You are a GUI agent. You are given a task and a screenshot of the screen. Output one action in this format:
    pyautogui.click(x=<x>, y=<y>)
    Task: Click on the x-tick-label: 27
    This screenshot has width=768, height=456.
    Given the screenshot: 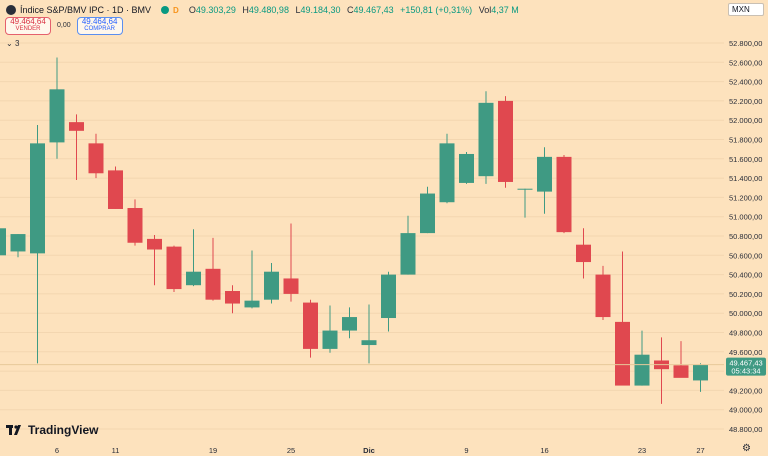 What is the action you would take?
    pyautogui.click(x=700, y=450)
    